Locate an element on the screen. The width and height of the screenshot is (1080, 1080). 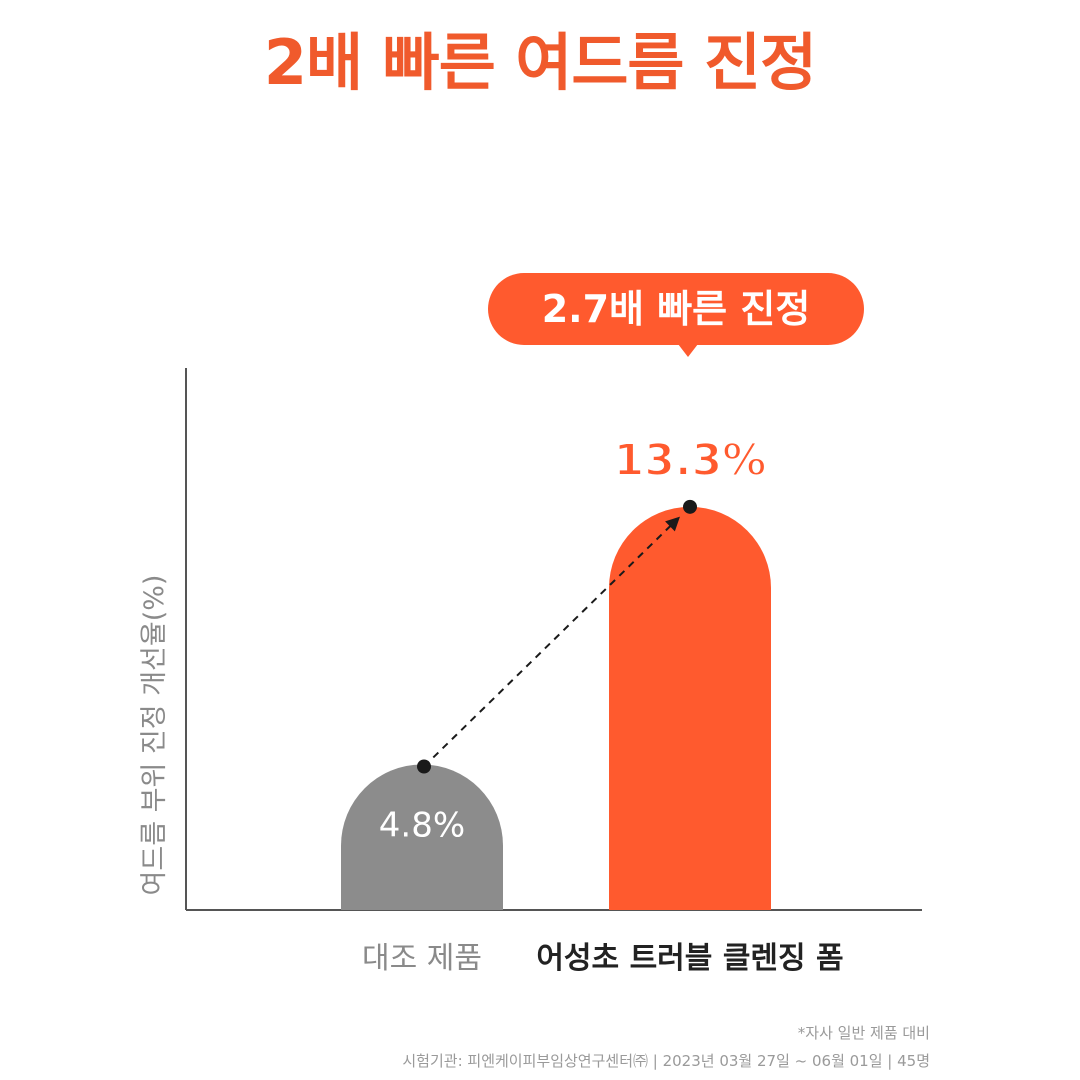
footnote: *자사 일반 제품 대비 is located at coordinates (863, 1033).